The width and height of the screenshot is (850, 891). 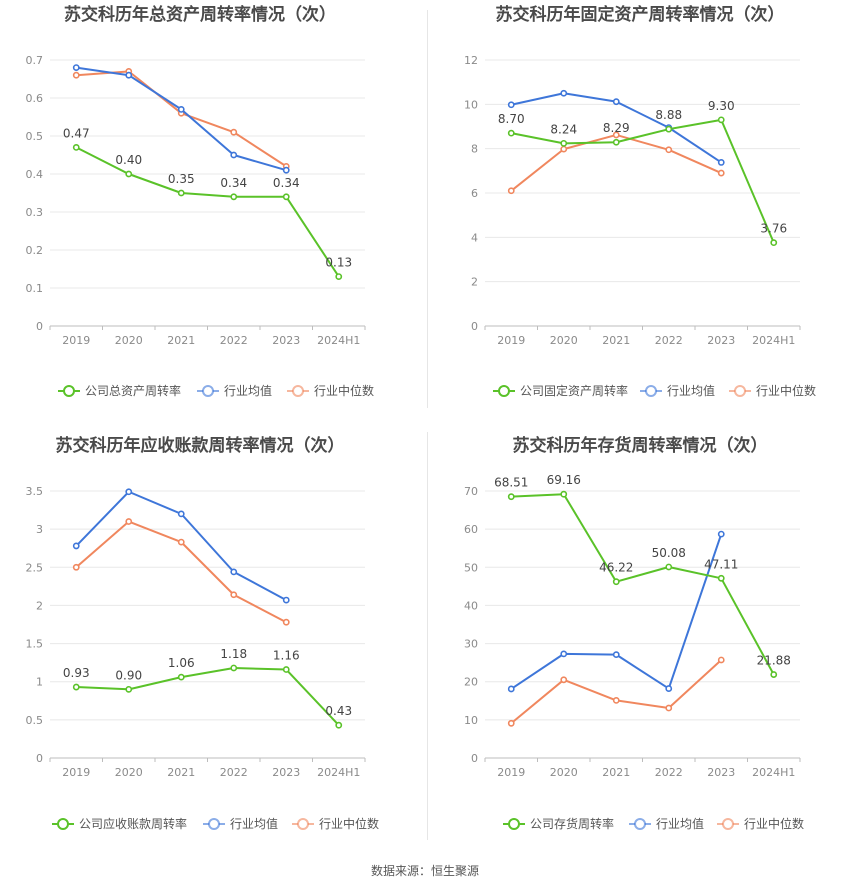 I want to click on y-tick-label: 0.5, so click(x=35, y=720).